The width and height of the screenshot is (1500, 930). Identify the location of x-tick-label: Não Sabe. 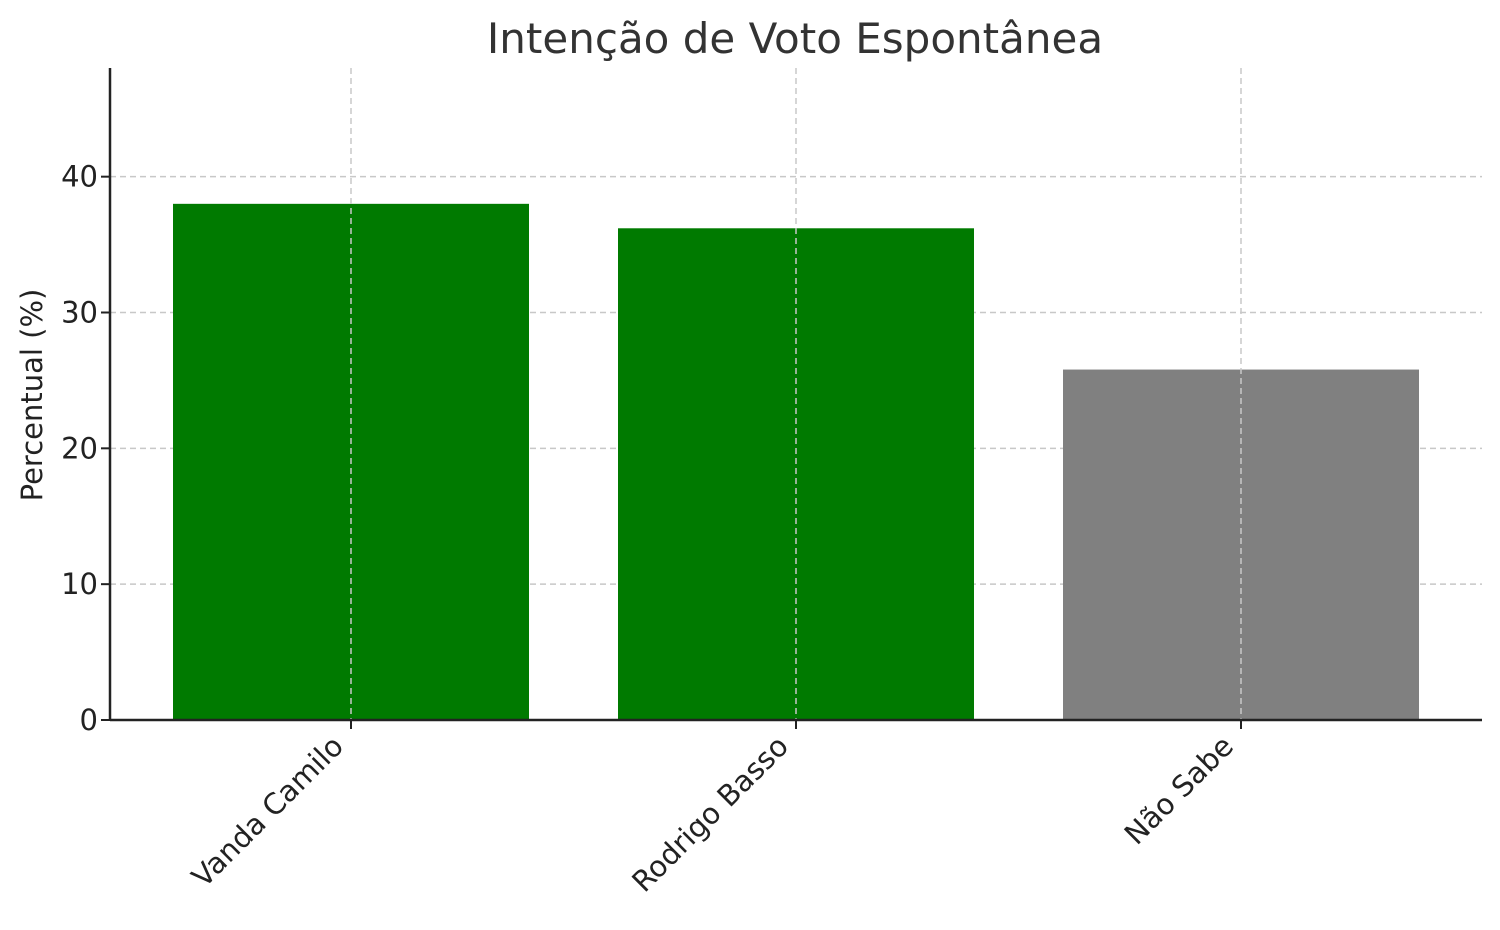
(1179, 790).